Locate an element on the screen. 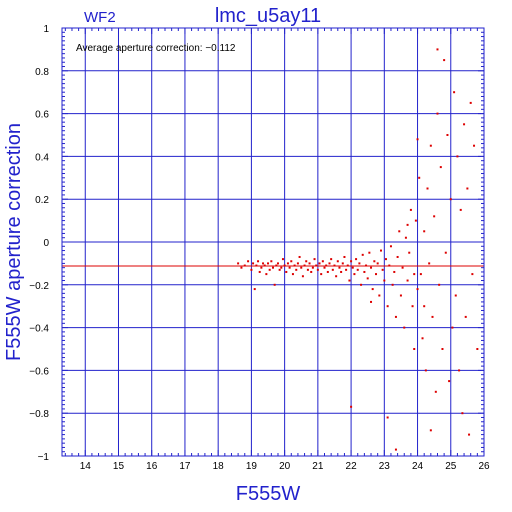 Image resolution: width=512 pixels, height=512 pixels. x-tick-label: 19 is located at coordinates (252, 466).